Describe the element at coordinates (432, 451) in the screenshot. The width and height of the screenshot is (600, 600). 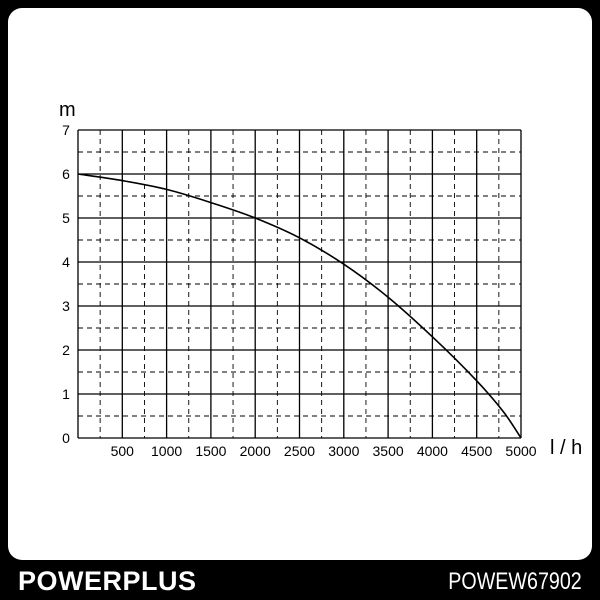
I see `x-tick-label: 4000` at that location.